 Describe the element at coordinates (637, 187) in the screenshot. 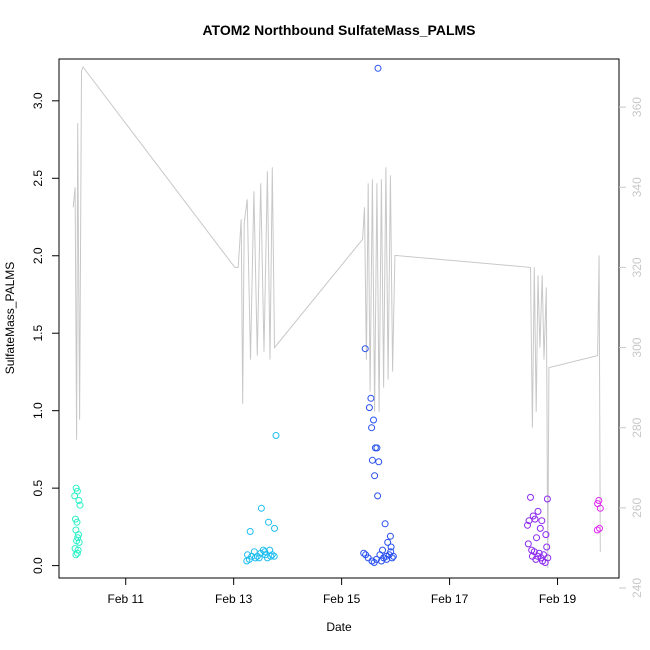

I see `y2-tick-label: 340` at that location.